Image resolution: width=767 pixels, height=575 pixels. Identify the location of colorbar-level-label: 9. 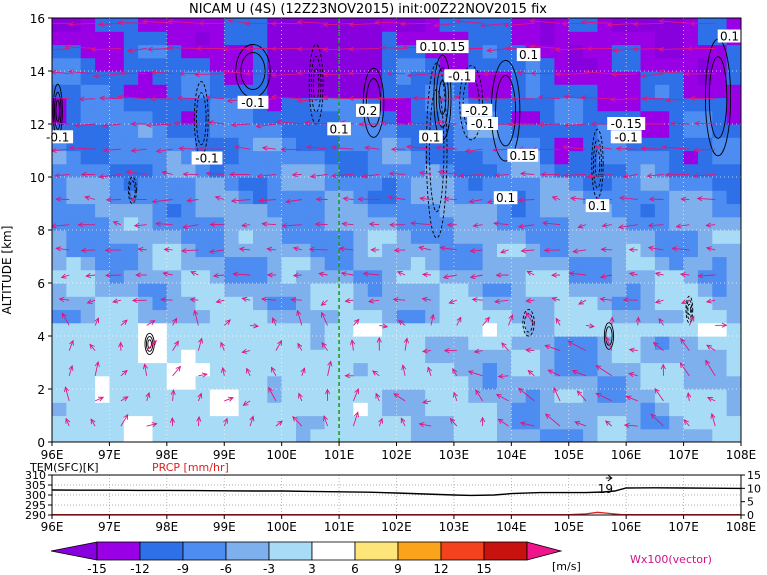
(398, 568).